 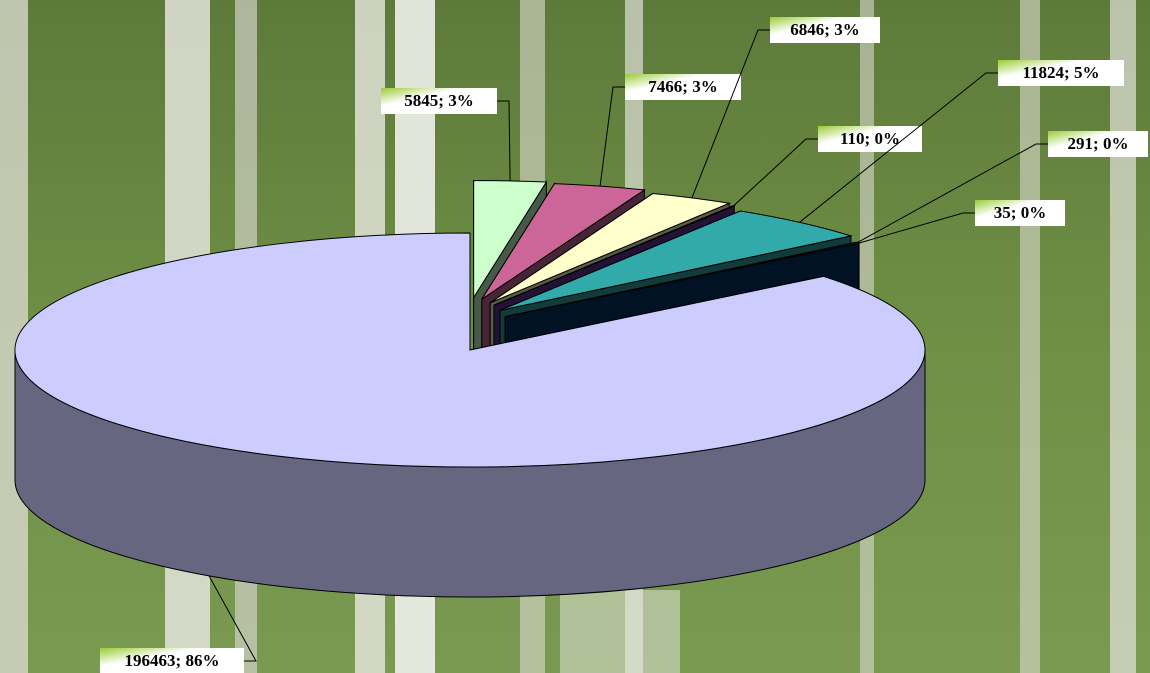 I want to click on data-label: 291; 0%, so click(x=1098, y=143).